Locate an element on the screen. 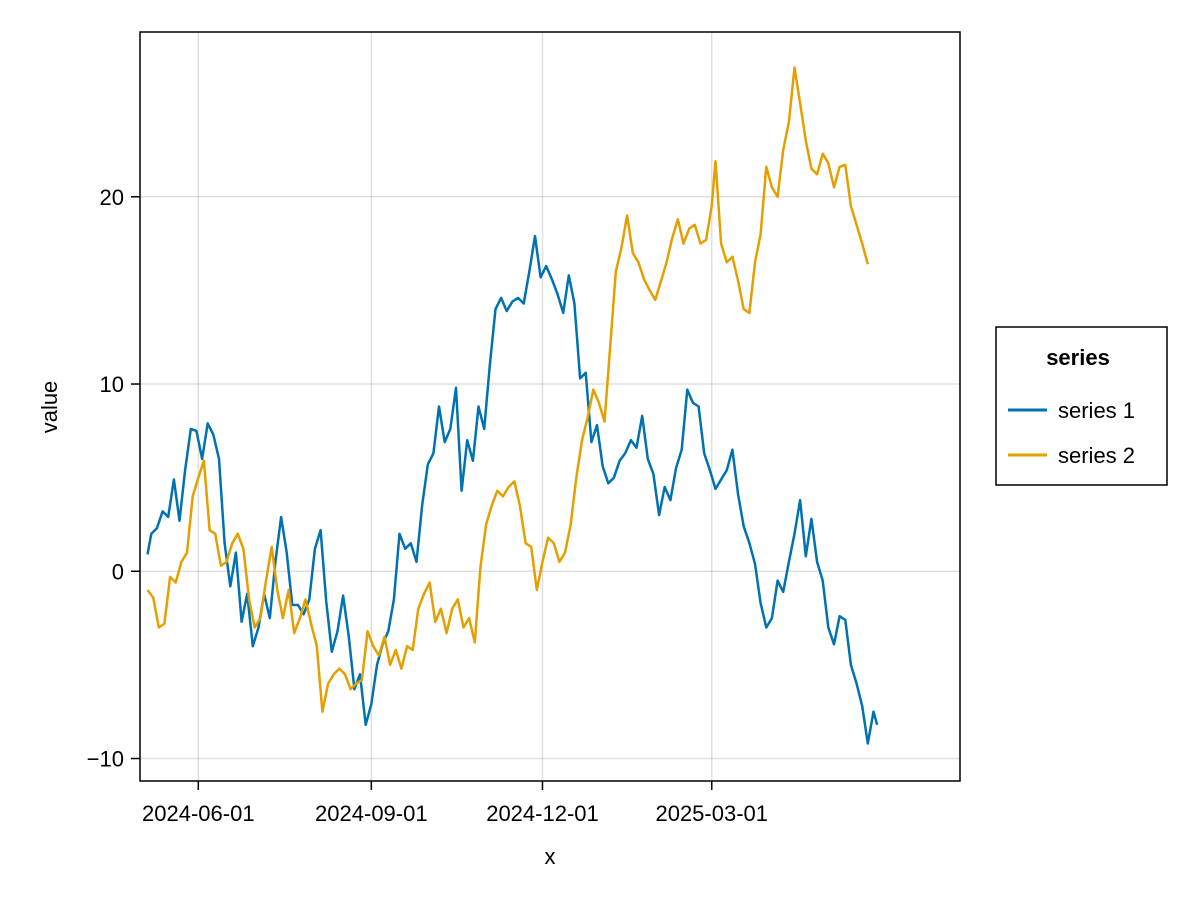  y-tick-label: 0 is located at coordinates (118, 571).